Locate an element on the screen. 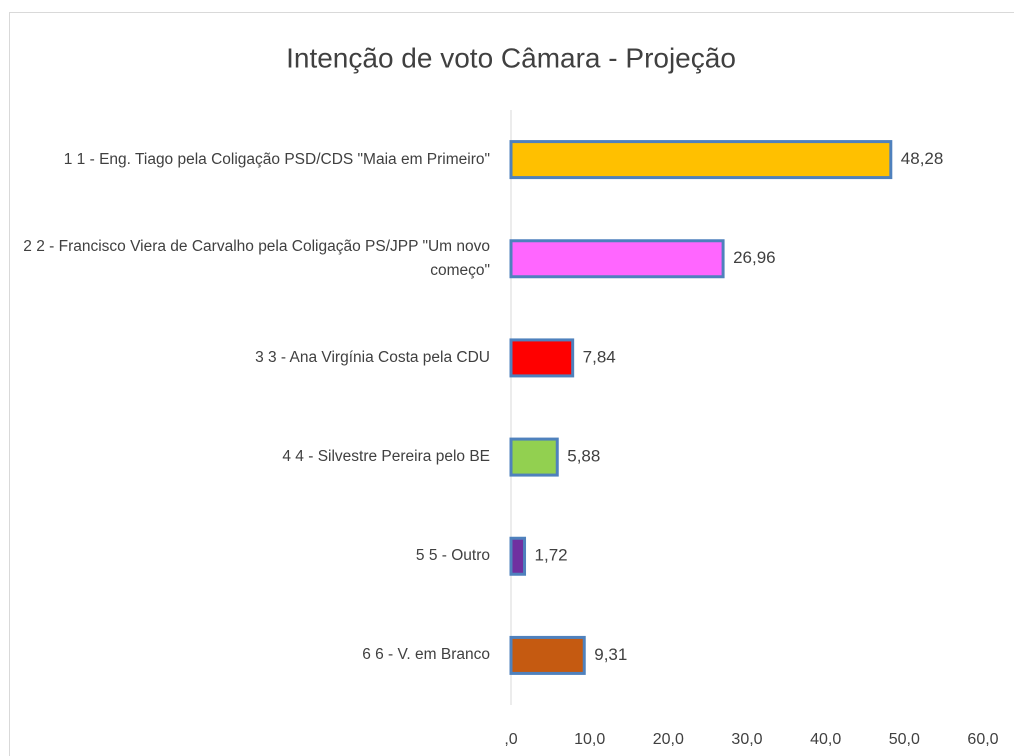  y-tick-label: 5 5 - Outro is located at coordinates (452, 556).